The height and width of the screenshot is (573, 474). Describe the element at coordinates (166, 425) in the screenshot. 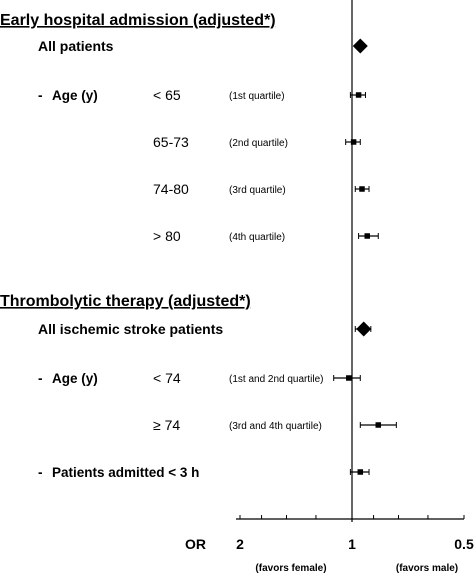

I see `category-label: ≥ 74` at that location.